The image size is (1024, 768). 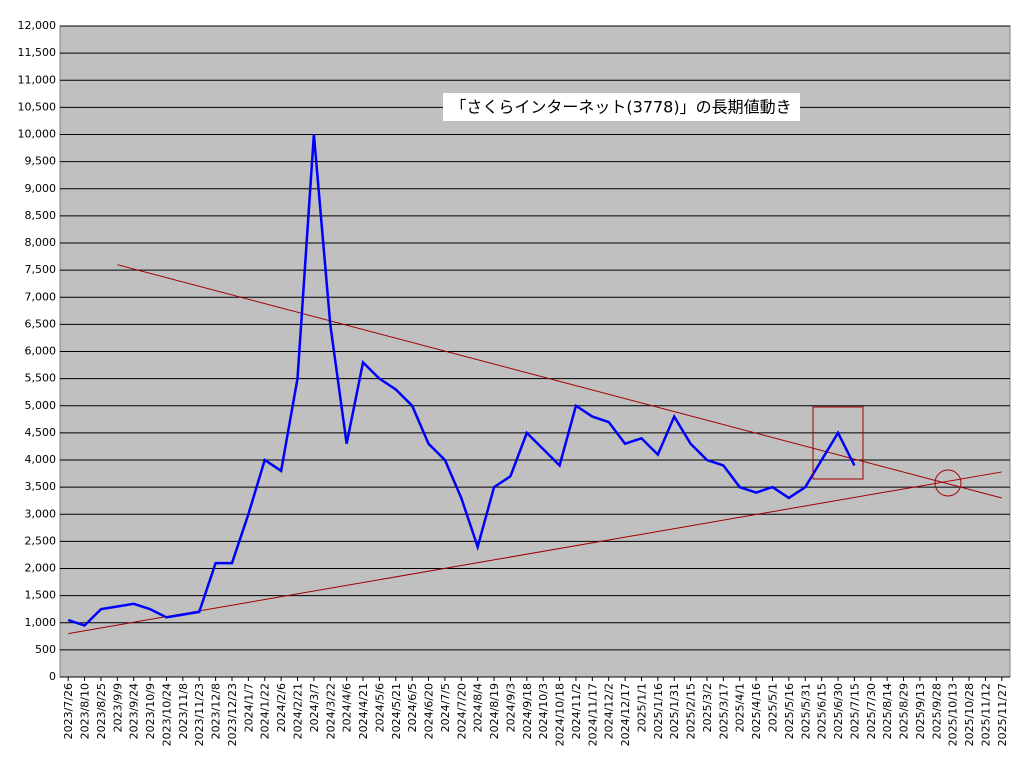 What do you see at coordinates (134, 711) in the screenshot?
I see `x-tick-label: 2023/9/24` at bounding box center [134, 711].